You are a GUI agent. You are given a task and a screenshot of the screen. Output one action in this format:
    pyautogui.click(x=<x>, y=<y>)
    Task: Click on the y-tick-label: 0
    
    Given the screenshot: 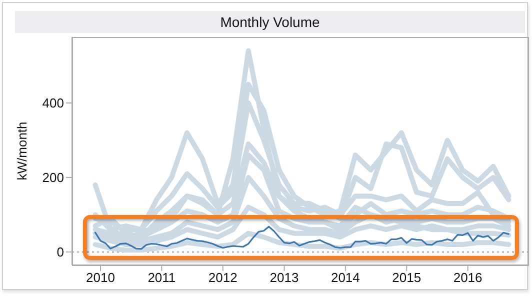 What is the action you would take?
    pyautogui.click(x=60, y=252)
    